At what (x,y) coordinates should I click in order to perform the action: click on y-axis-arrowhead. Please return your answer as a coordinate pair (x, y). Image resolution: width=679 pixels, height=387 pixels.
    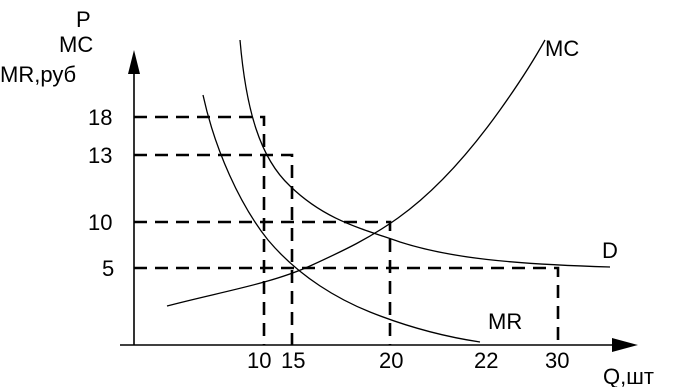
    Looking at the image, I should click on (134, 62).